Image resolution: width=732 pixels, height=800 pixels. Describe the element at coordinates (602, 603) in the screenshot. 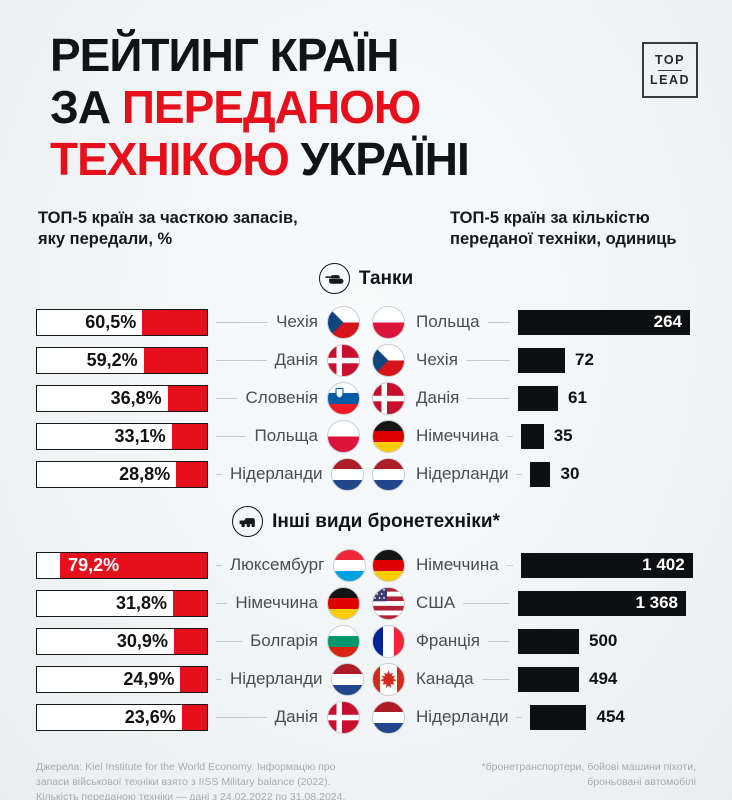

I see `units-bar: 1 368` at that location.